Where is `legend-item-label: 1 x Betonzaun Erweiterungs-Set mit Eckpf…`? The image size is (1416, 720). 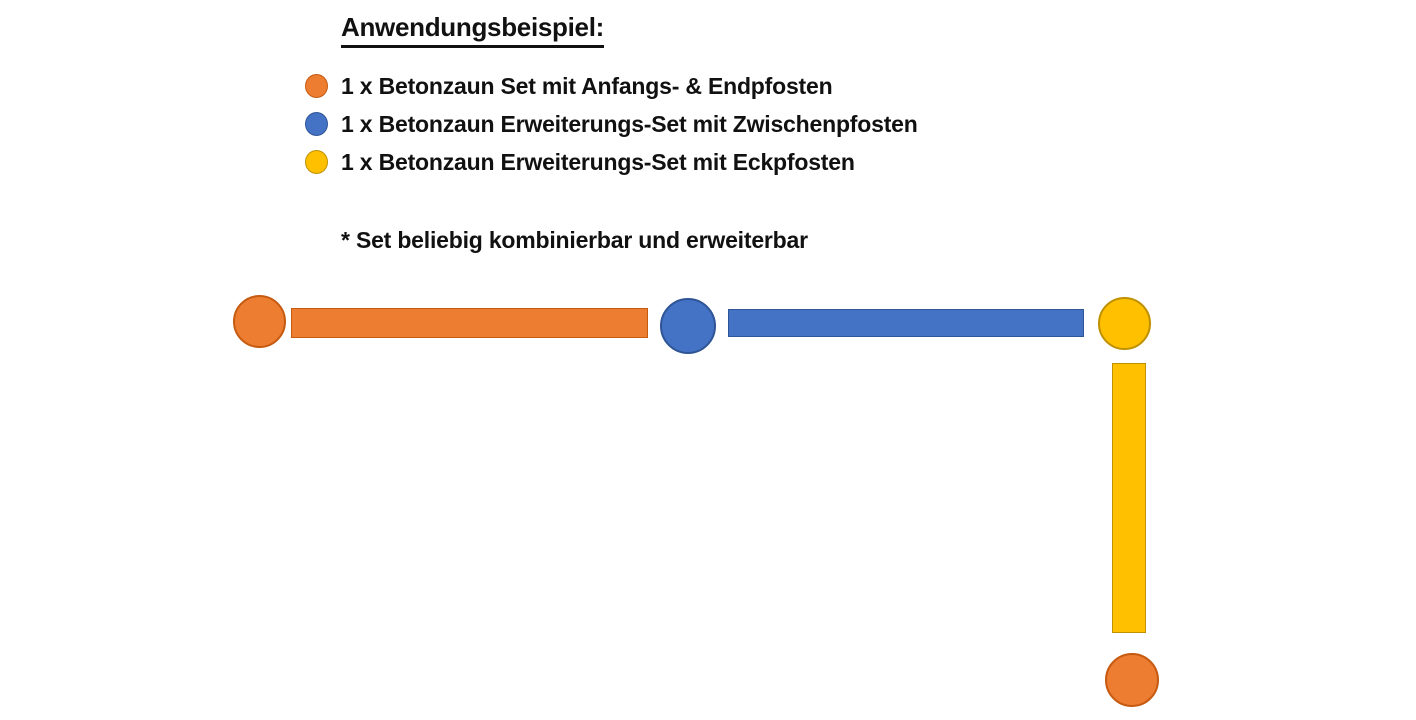 legend-item-label: 1 x Betonzaun Erweiterungs-Set mit Eckpf… is located at coordinates (598, 161).